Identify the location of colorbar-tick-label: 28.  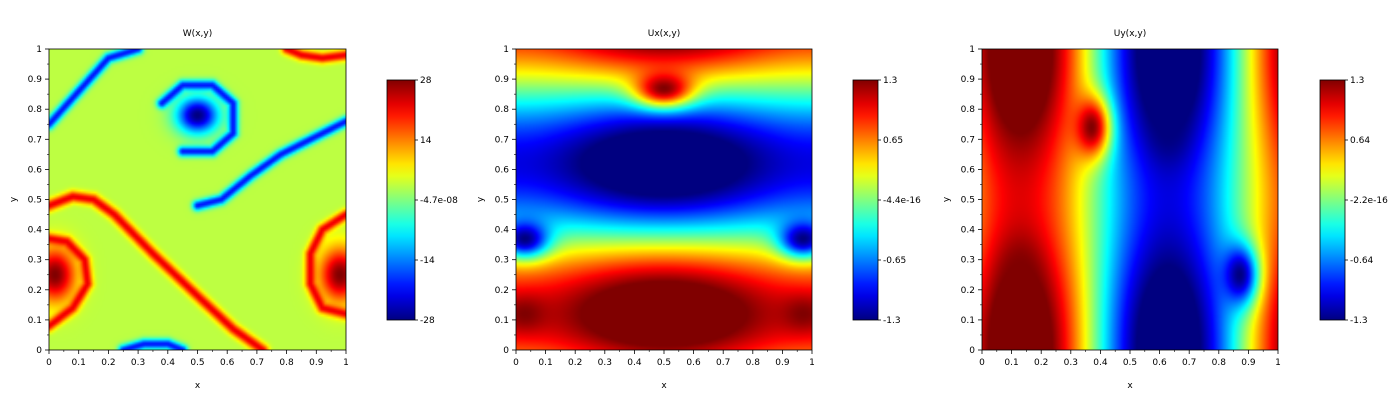
(426, 81).